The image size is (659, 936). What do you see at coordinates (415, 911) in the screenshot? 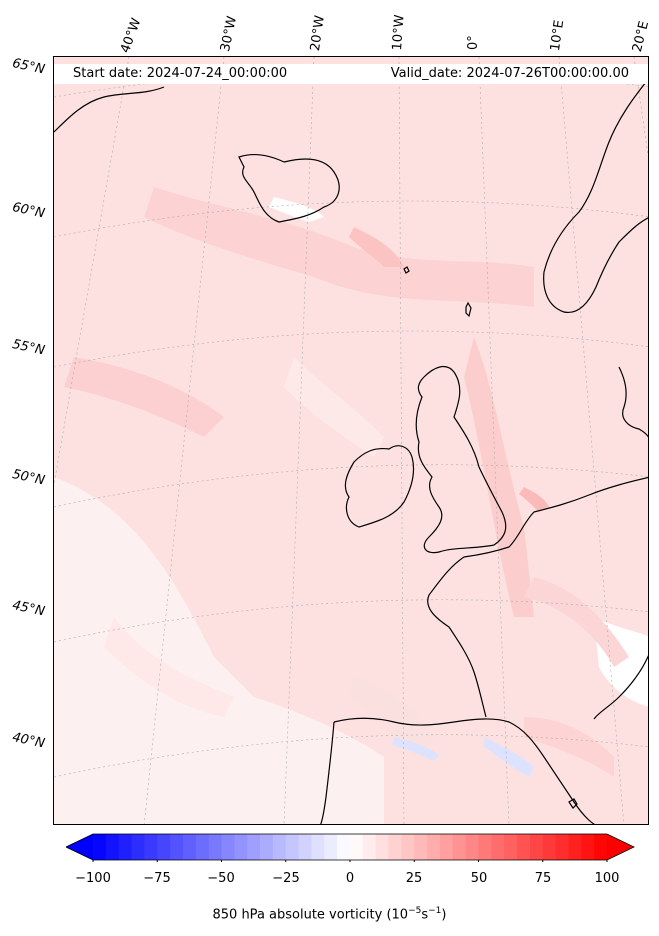
I see `colorbar-label-exp1: −5` at bounding box center [415, 911].